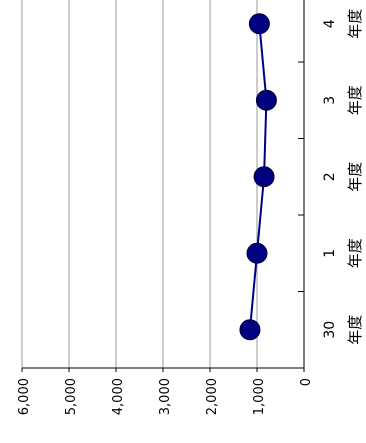  I want to click on category-number: 4, so click(330, 23).